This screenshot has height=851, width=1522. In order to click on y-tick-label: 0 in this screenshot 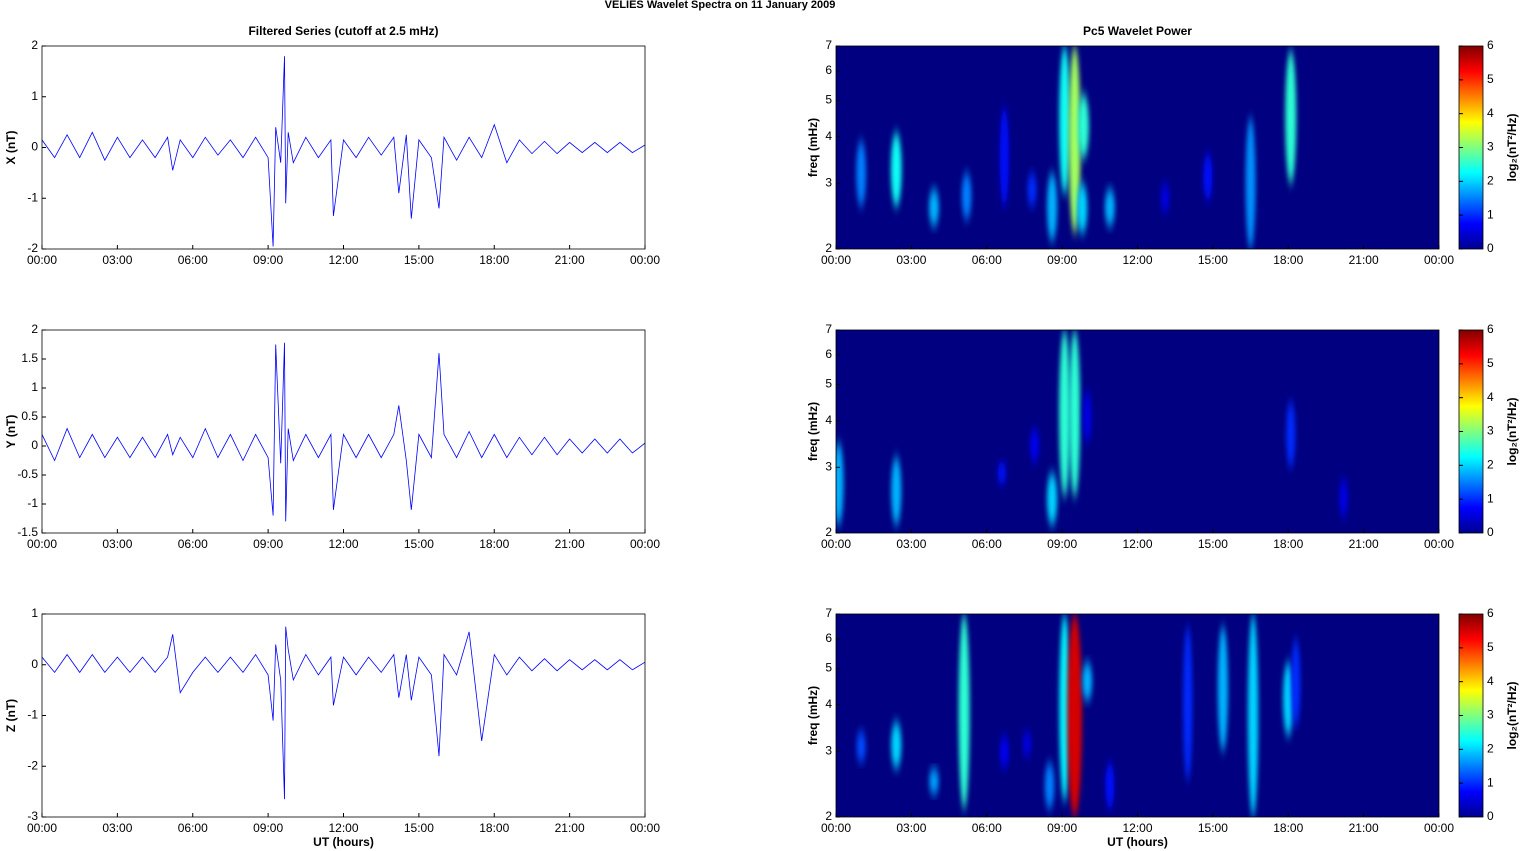, I will do `click(34, 664)`.